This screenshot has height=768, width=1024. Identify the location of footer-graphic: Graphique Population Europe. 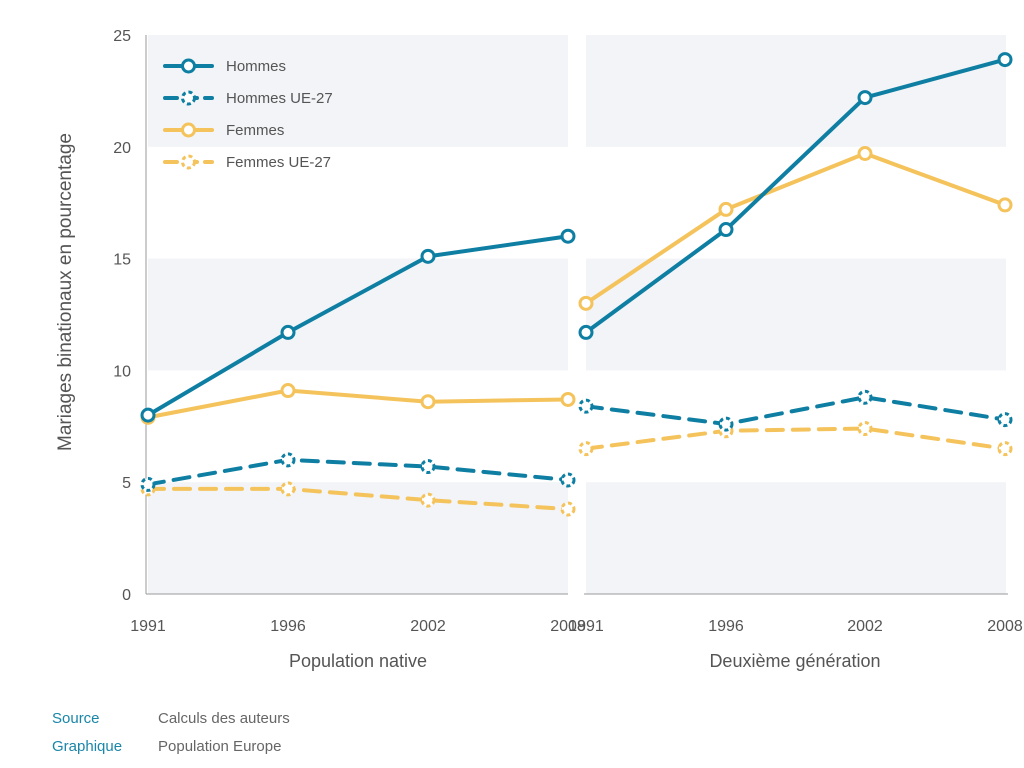
(166, 746).